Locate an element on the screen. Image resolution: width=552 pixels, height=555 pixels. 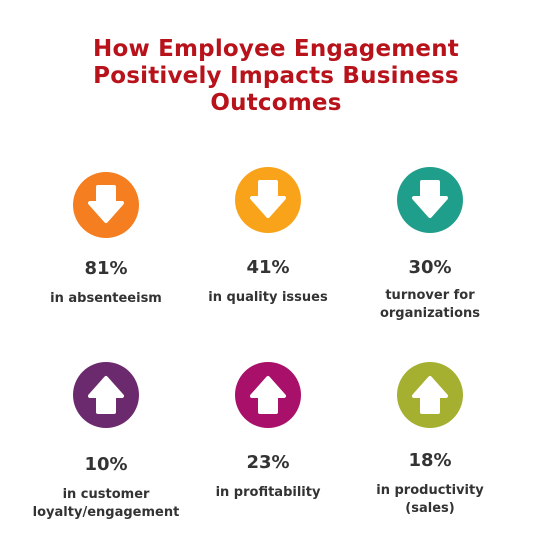
stat-value: 23% is located at coordinates (268, 462).